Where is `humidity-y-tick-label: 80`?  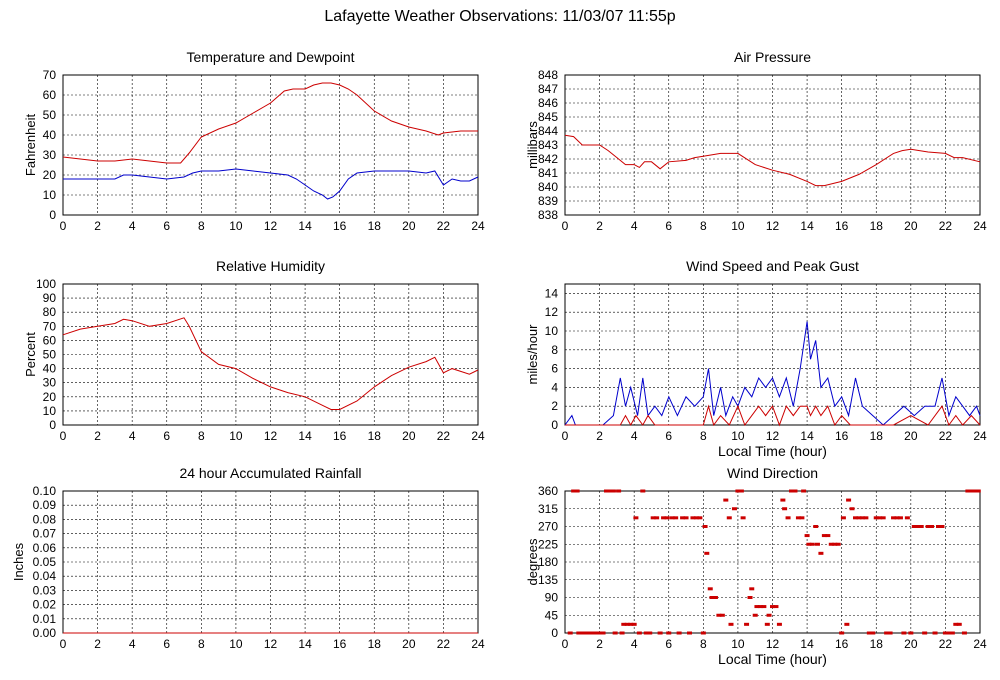 humidity-y-tick-label: 80 is located at coordinates (50, 312).